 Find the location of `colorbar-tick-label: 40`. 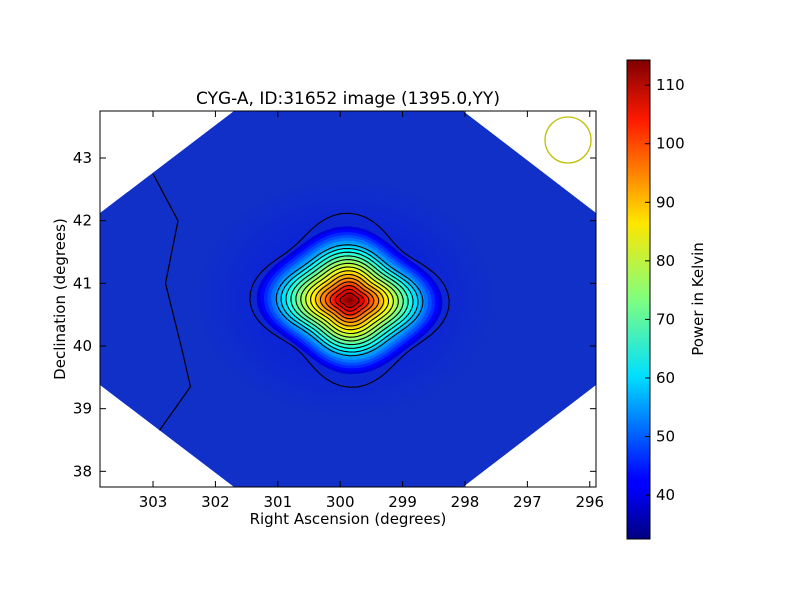

colorbar-tick-label: 40 is located at coordinates (665, 495).